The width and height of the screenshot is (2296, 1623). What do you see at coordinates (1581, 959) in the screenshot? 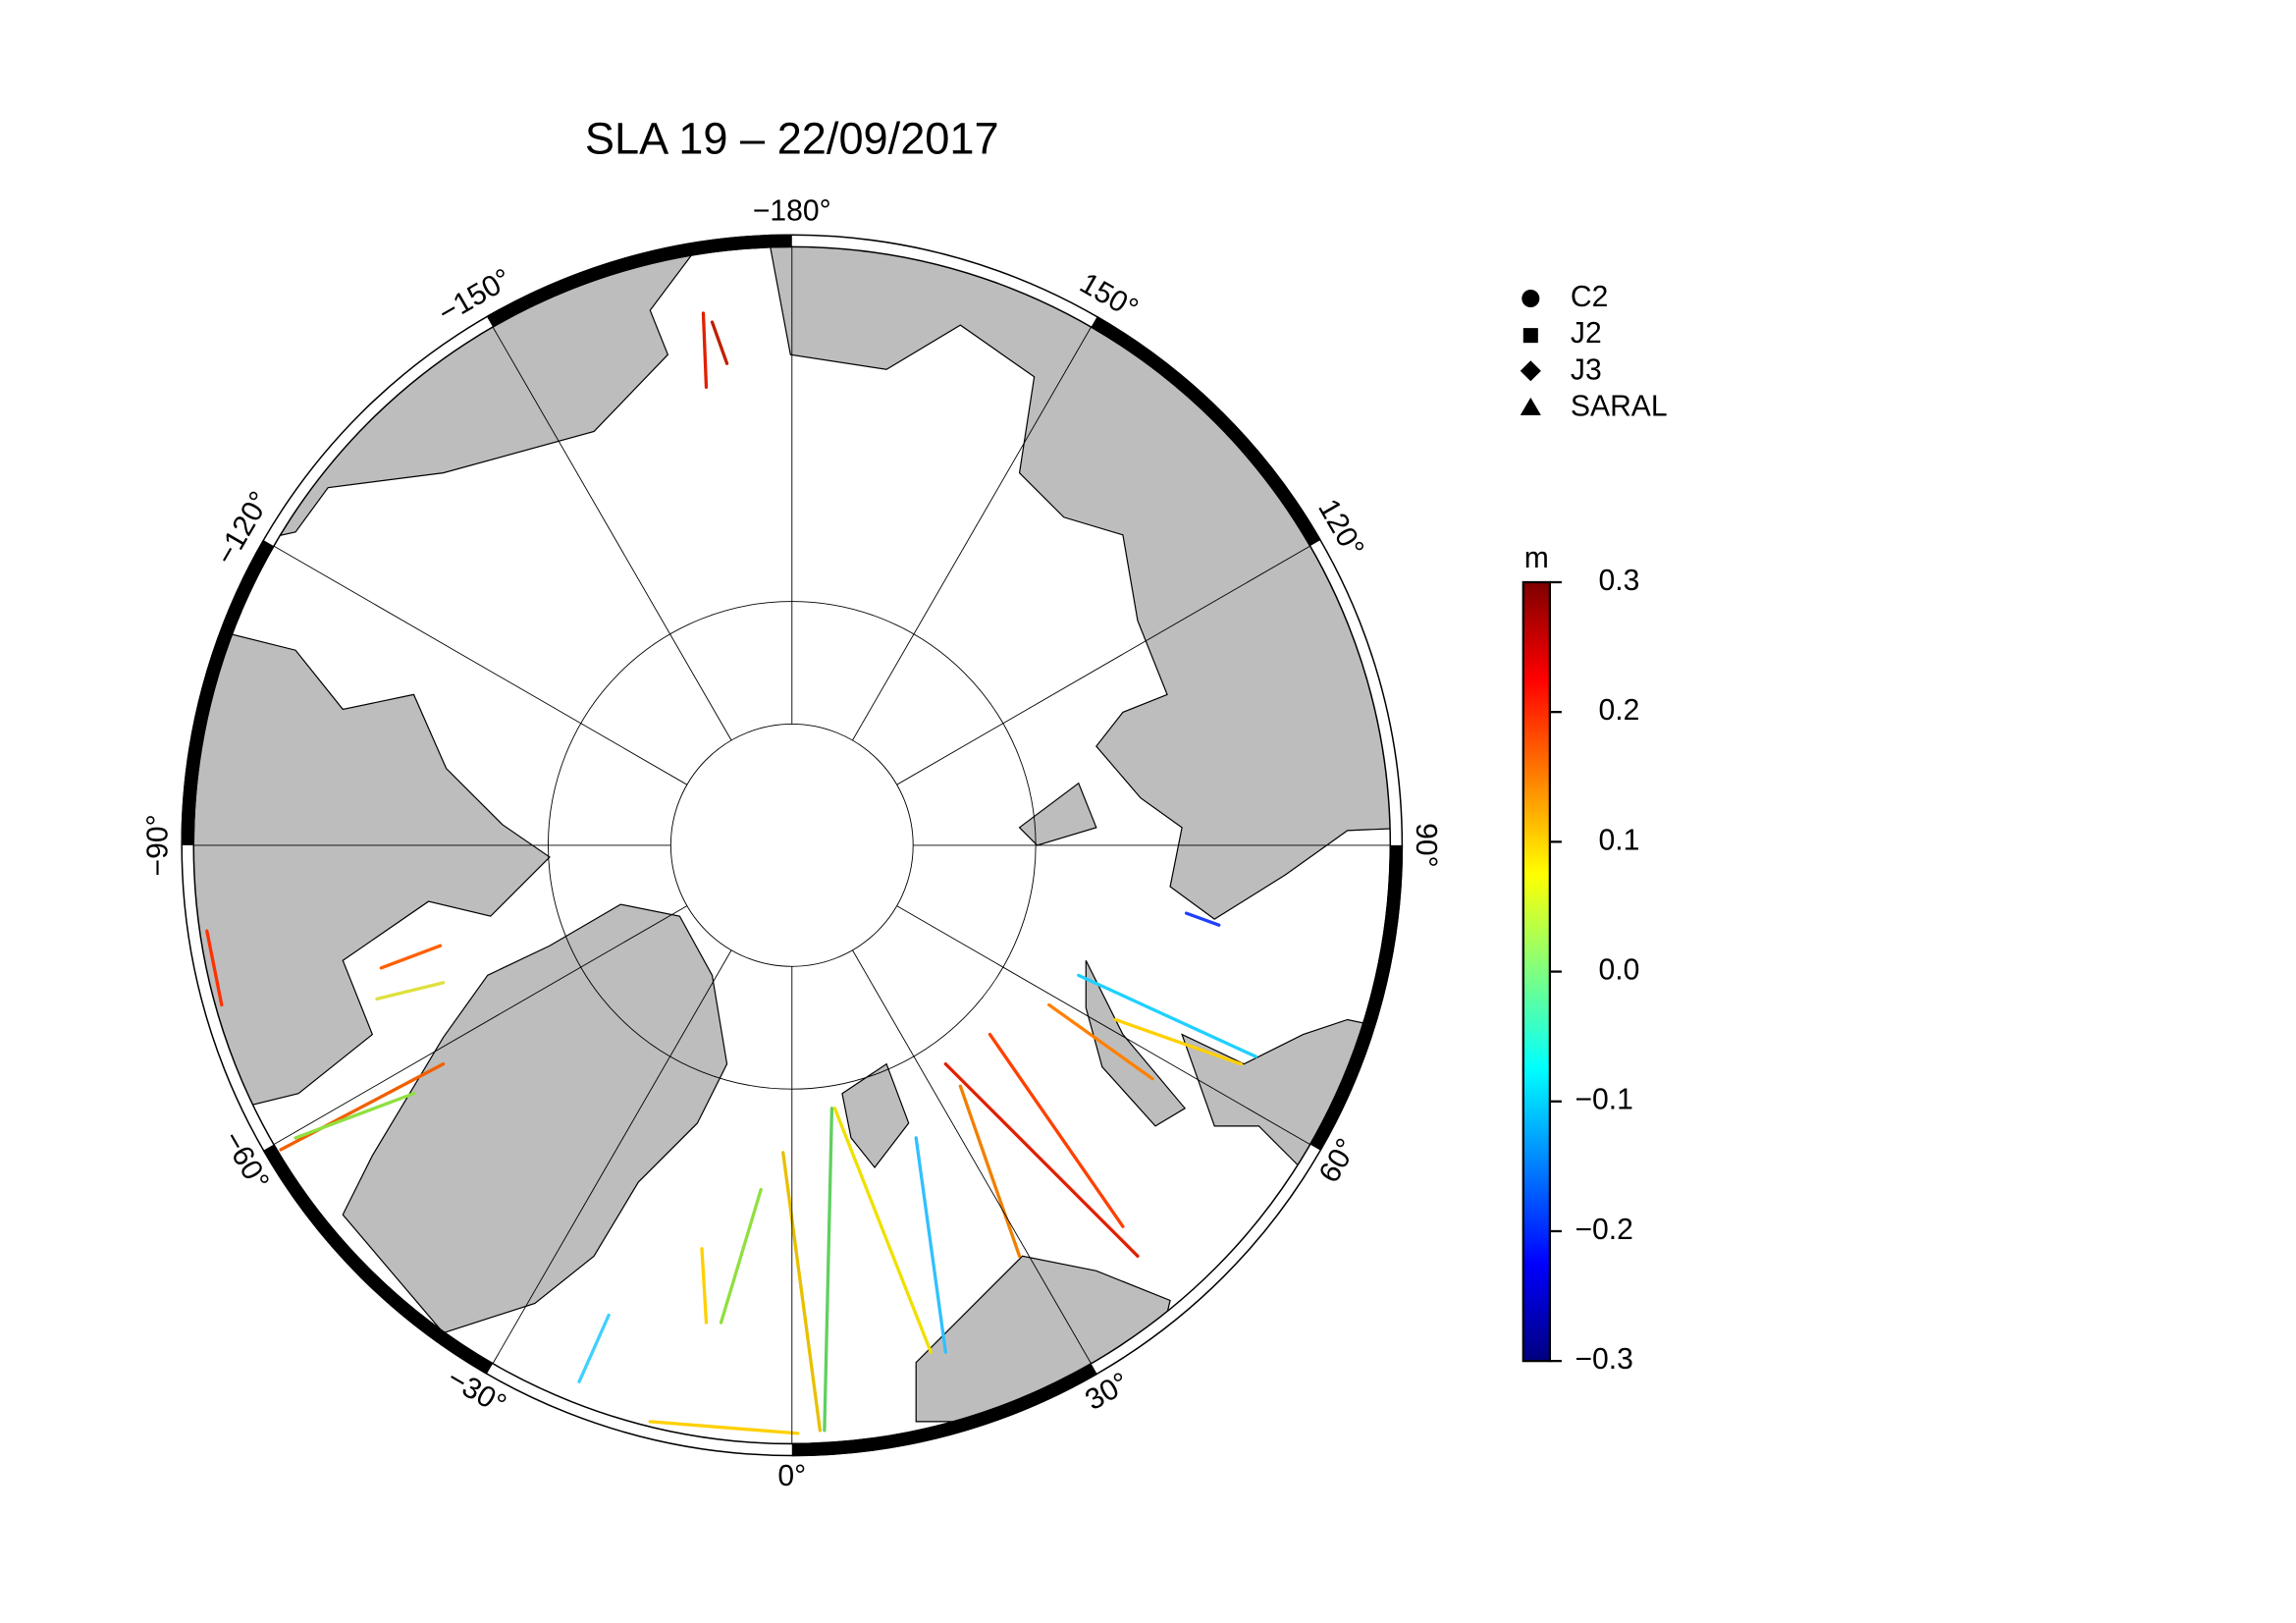
I see `colorbar: m 0.3 0.2 0.1 0.0 −0.1 −0.2 −0.3` at bounding box center [1581, 959].